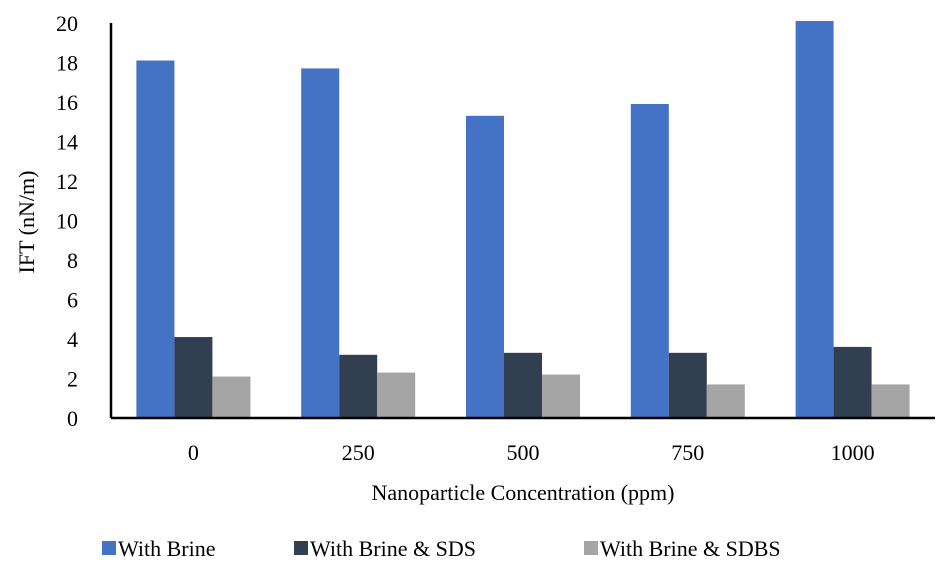 The width and height of the screenshot is (945, 568). What do you see at coordinates (72, 379) in the screenshot?
I see `y-tick-label: 2` at bounding box center [72, 379].